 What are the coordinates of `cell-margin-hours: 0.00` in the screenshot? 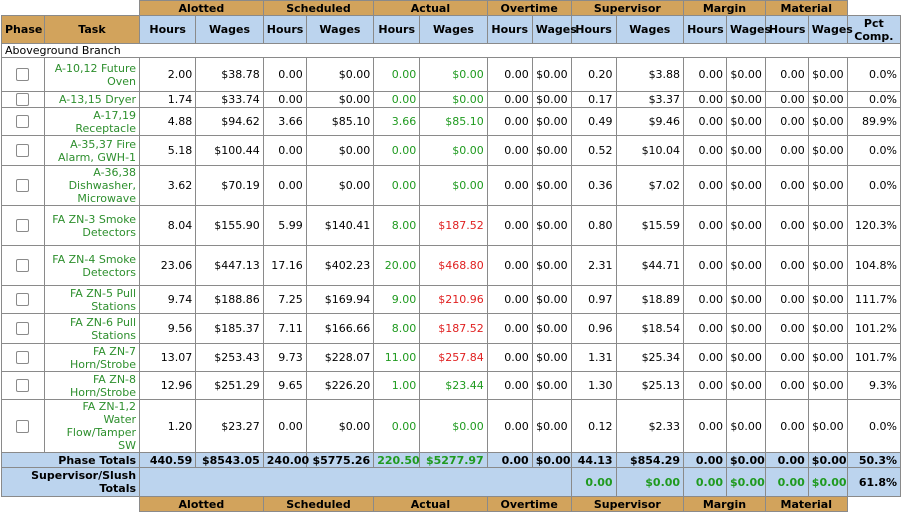 It's located at (705, 385).